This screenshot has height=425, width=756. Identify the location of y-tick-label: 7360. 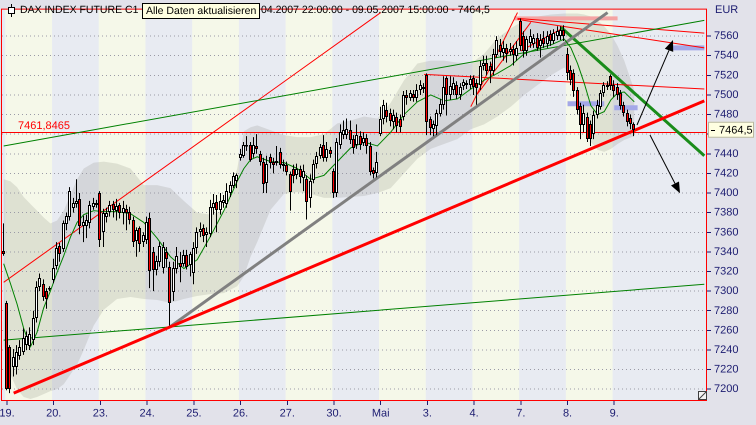
(726, 232).